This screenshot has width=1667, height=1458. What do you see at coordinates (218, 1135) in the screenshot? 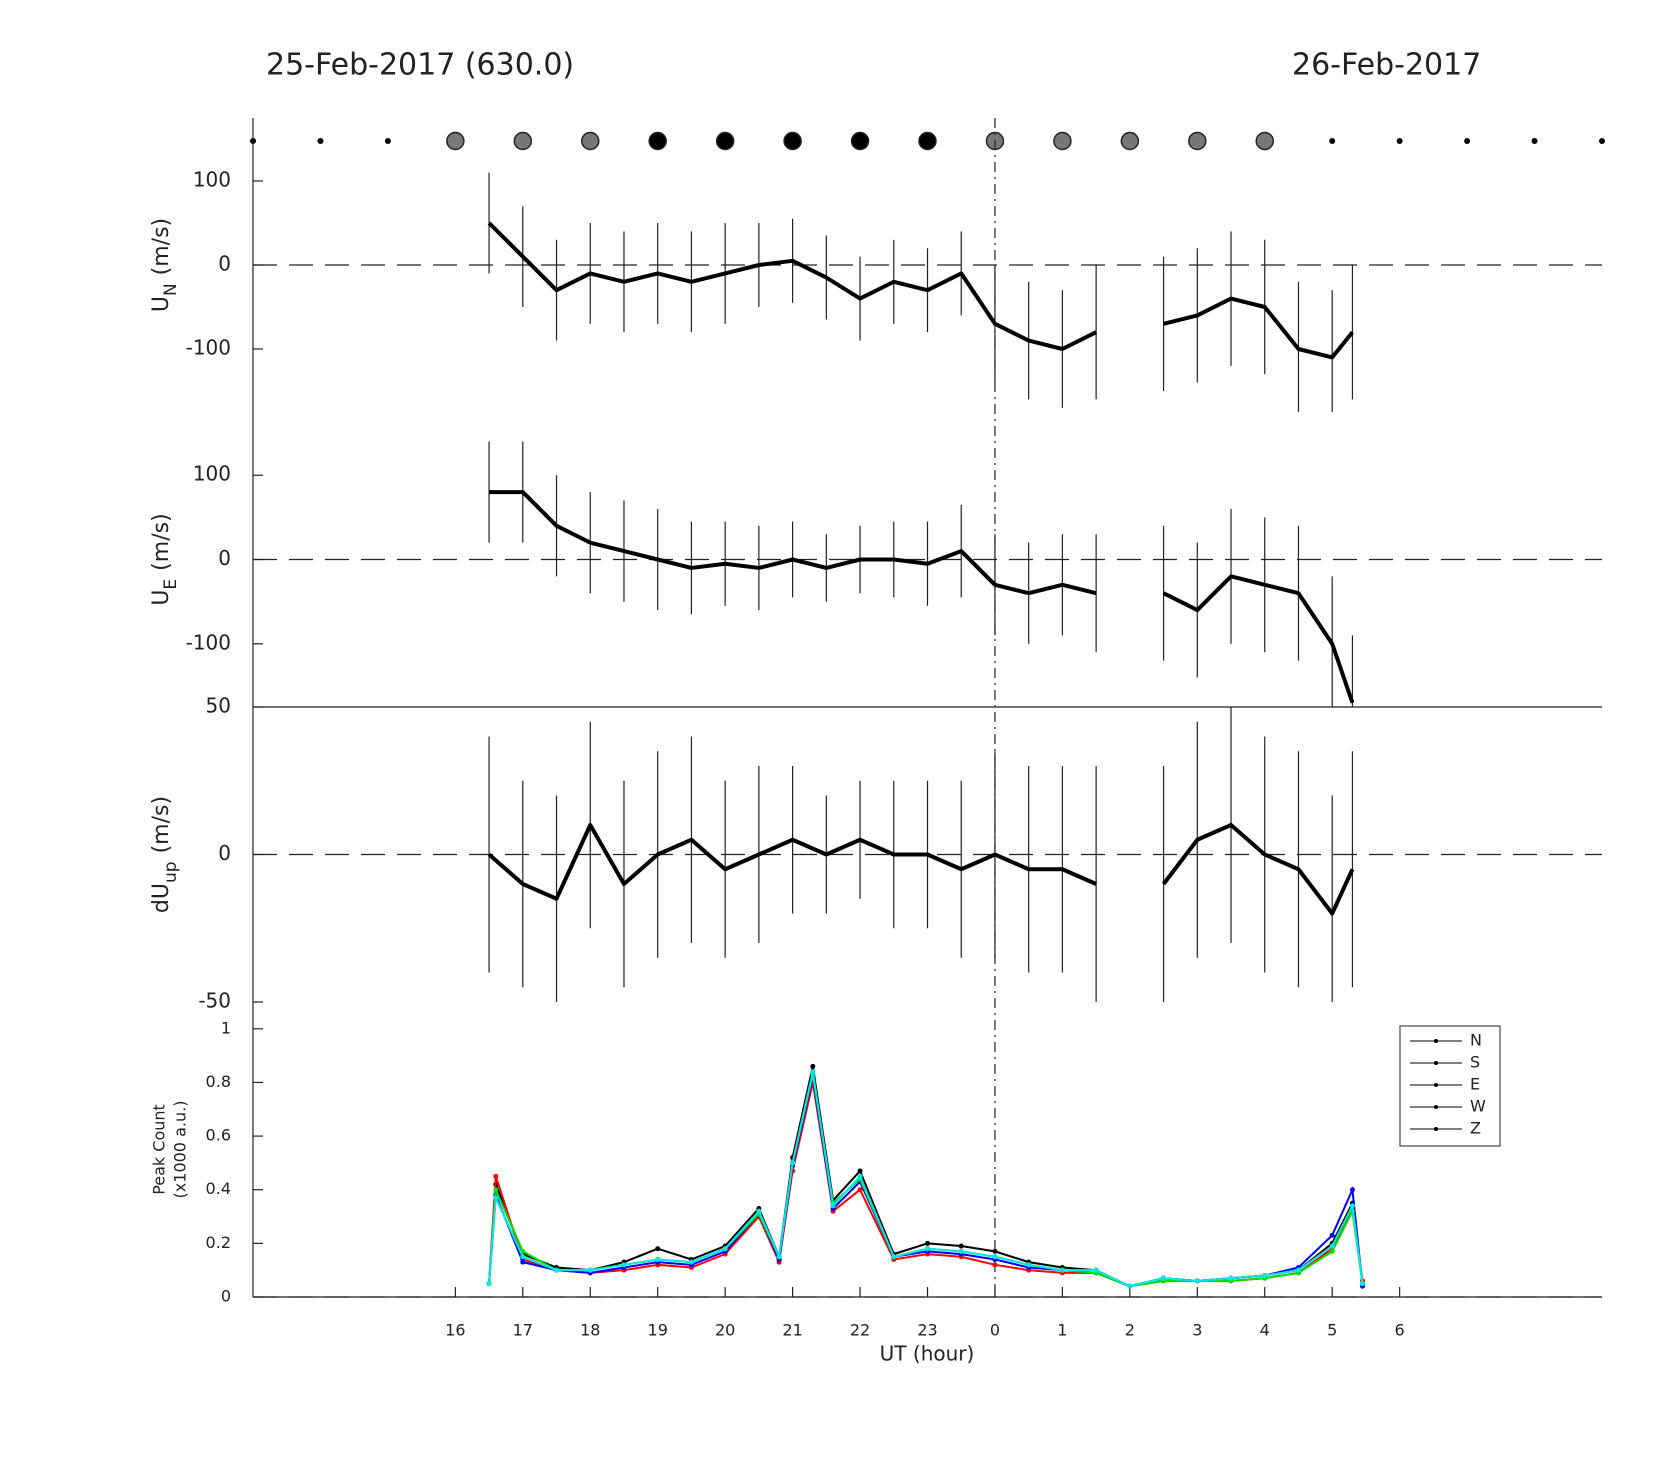
I see `y-tick-label: 0.6` at bounding box center [218, 1135].